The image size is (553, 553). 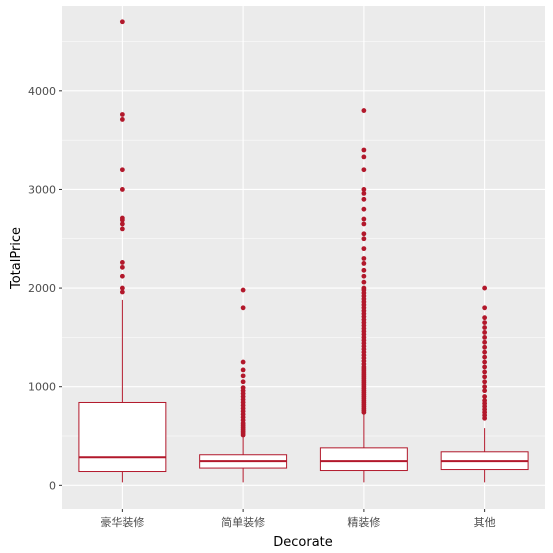 What do you see at coordinates (303, 542) in the screenshot?
I see `x-axis-title: Decorate` at bounding box center [303, 542].